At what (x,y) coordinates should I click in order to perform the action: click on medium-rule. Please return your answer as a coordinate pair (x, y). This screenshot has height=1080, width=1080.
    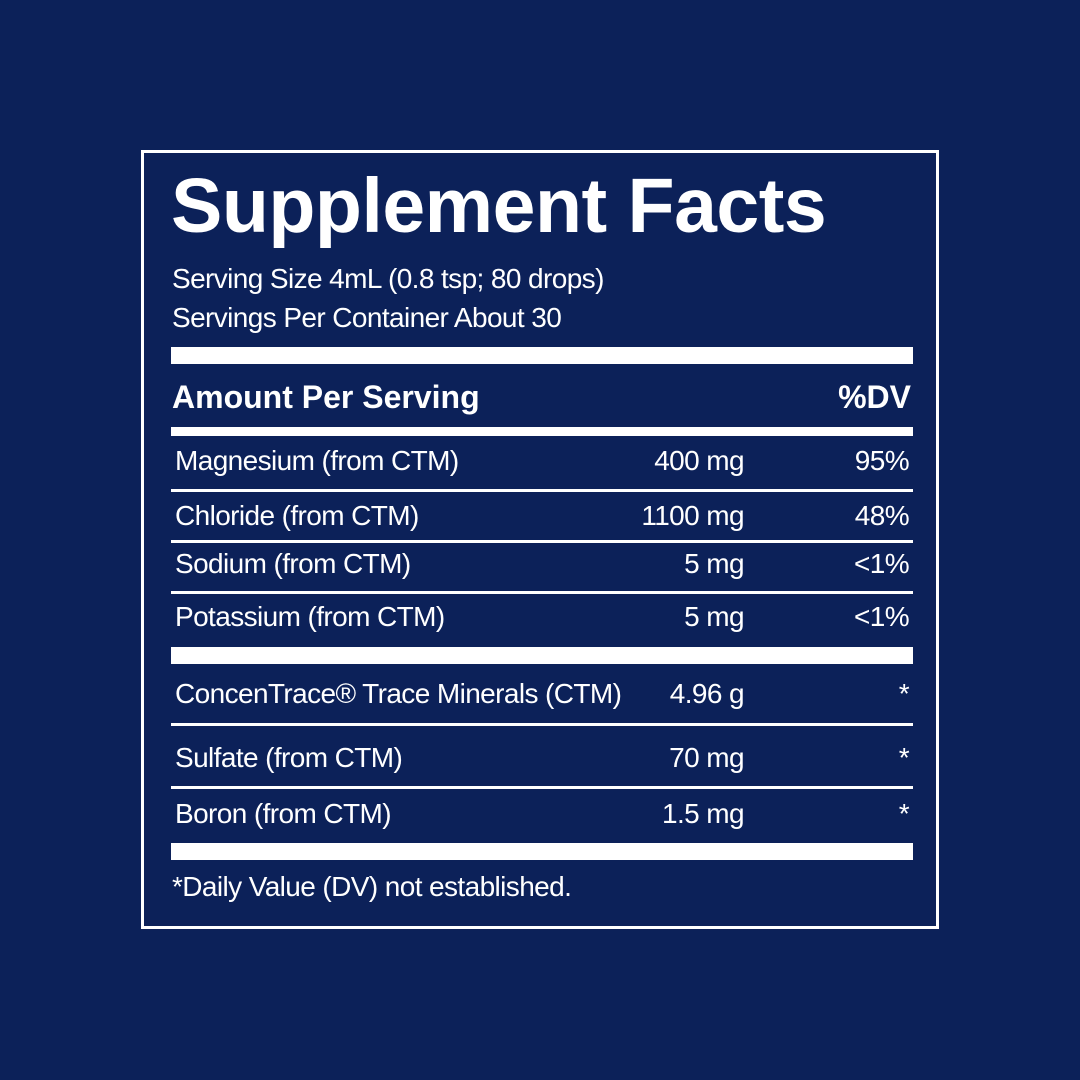
    Looking at the image, I should click on (542, 431).